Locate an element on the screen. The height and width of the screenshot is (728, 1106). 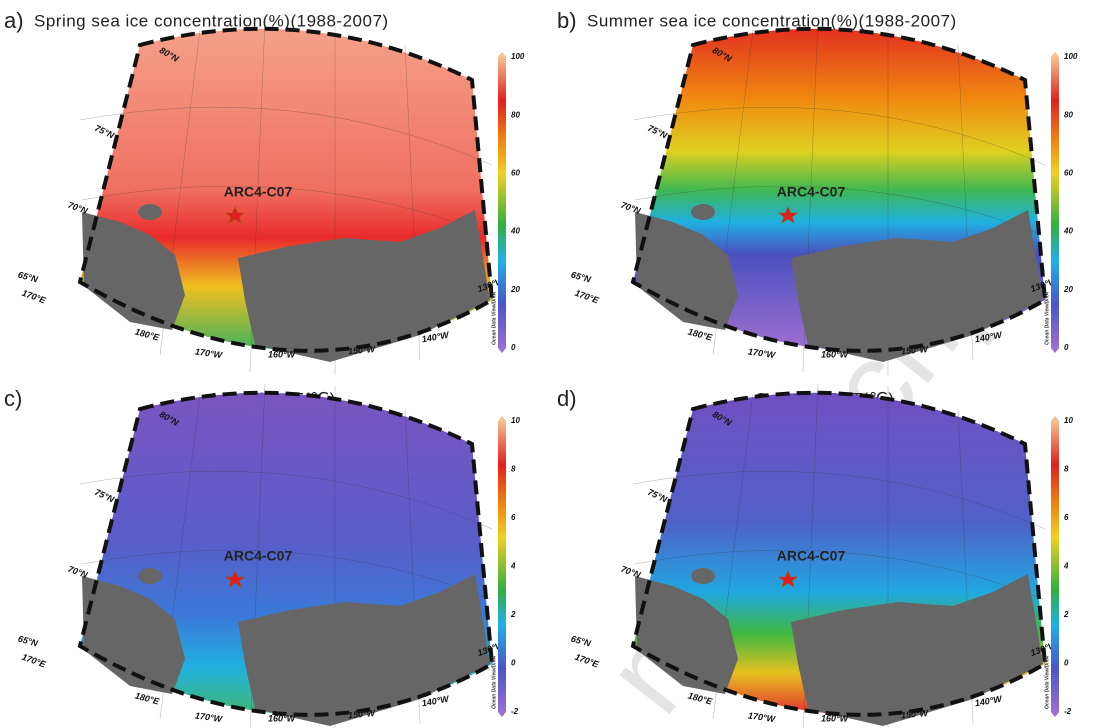
latitude-label: 75°N is located at coordinates (657, 132).